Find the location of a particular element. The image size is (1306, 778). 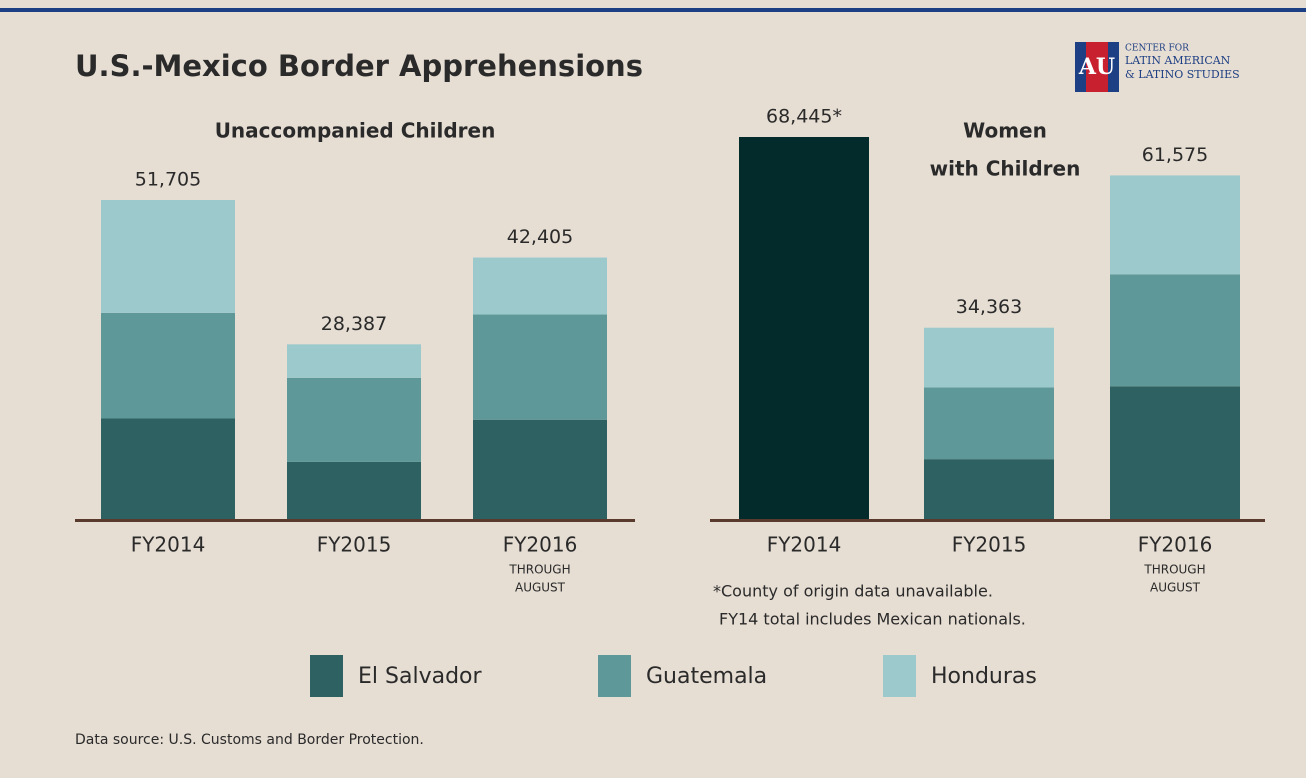

logo-text: LATIN AMERICAN is located at coordinates (1178, 60).